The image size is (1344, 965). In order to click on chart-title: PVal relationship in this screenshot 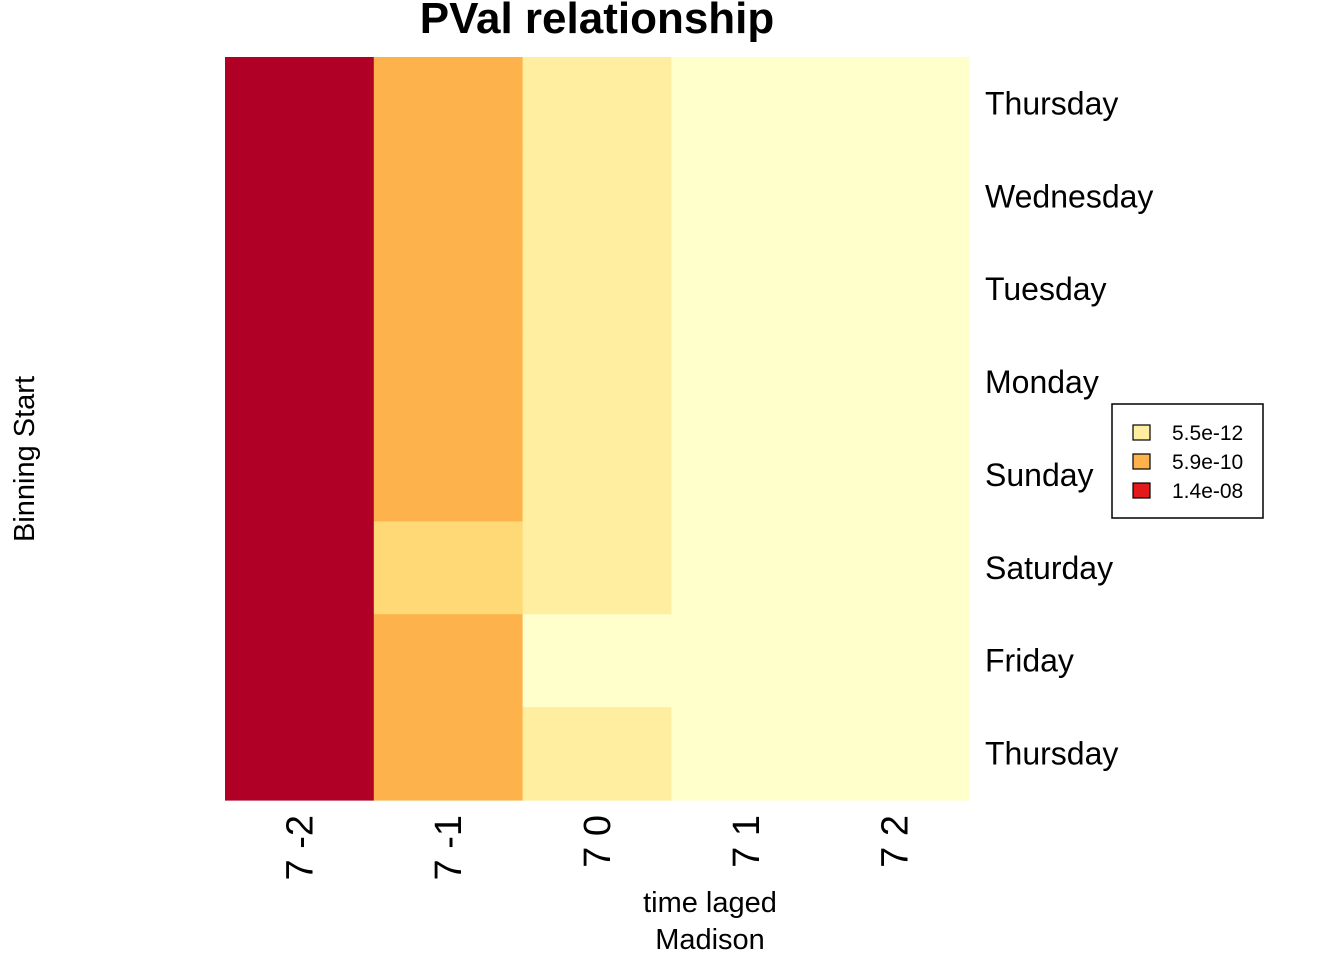, I will do `click(597, 21)`.